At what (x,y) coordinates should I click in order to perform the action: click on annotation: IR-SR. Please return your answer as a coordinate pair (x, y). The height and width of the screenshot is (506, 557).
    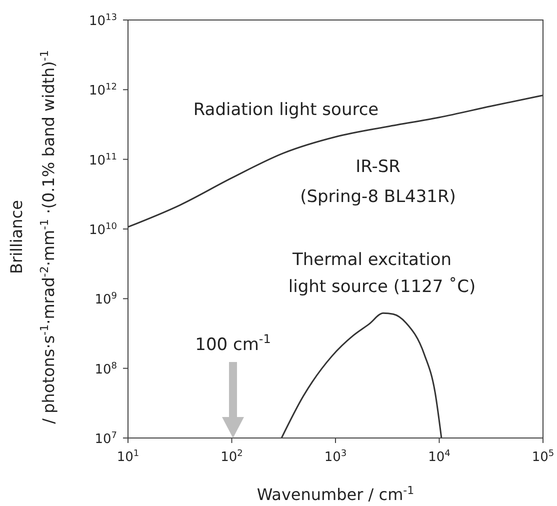
    Looking at the image, I should click on (378, 167).